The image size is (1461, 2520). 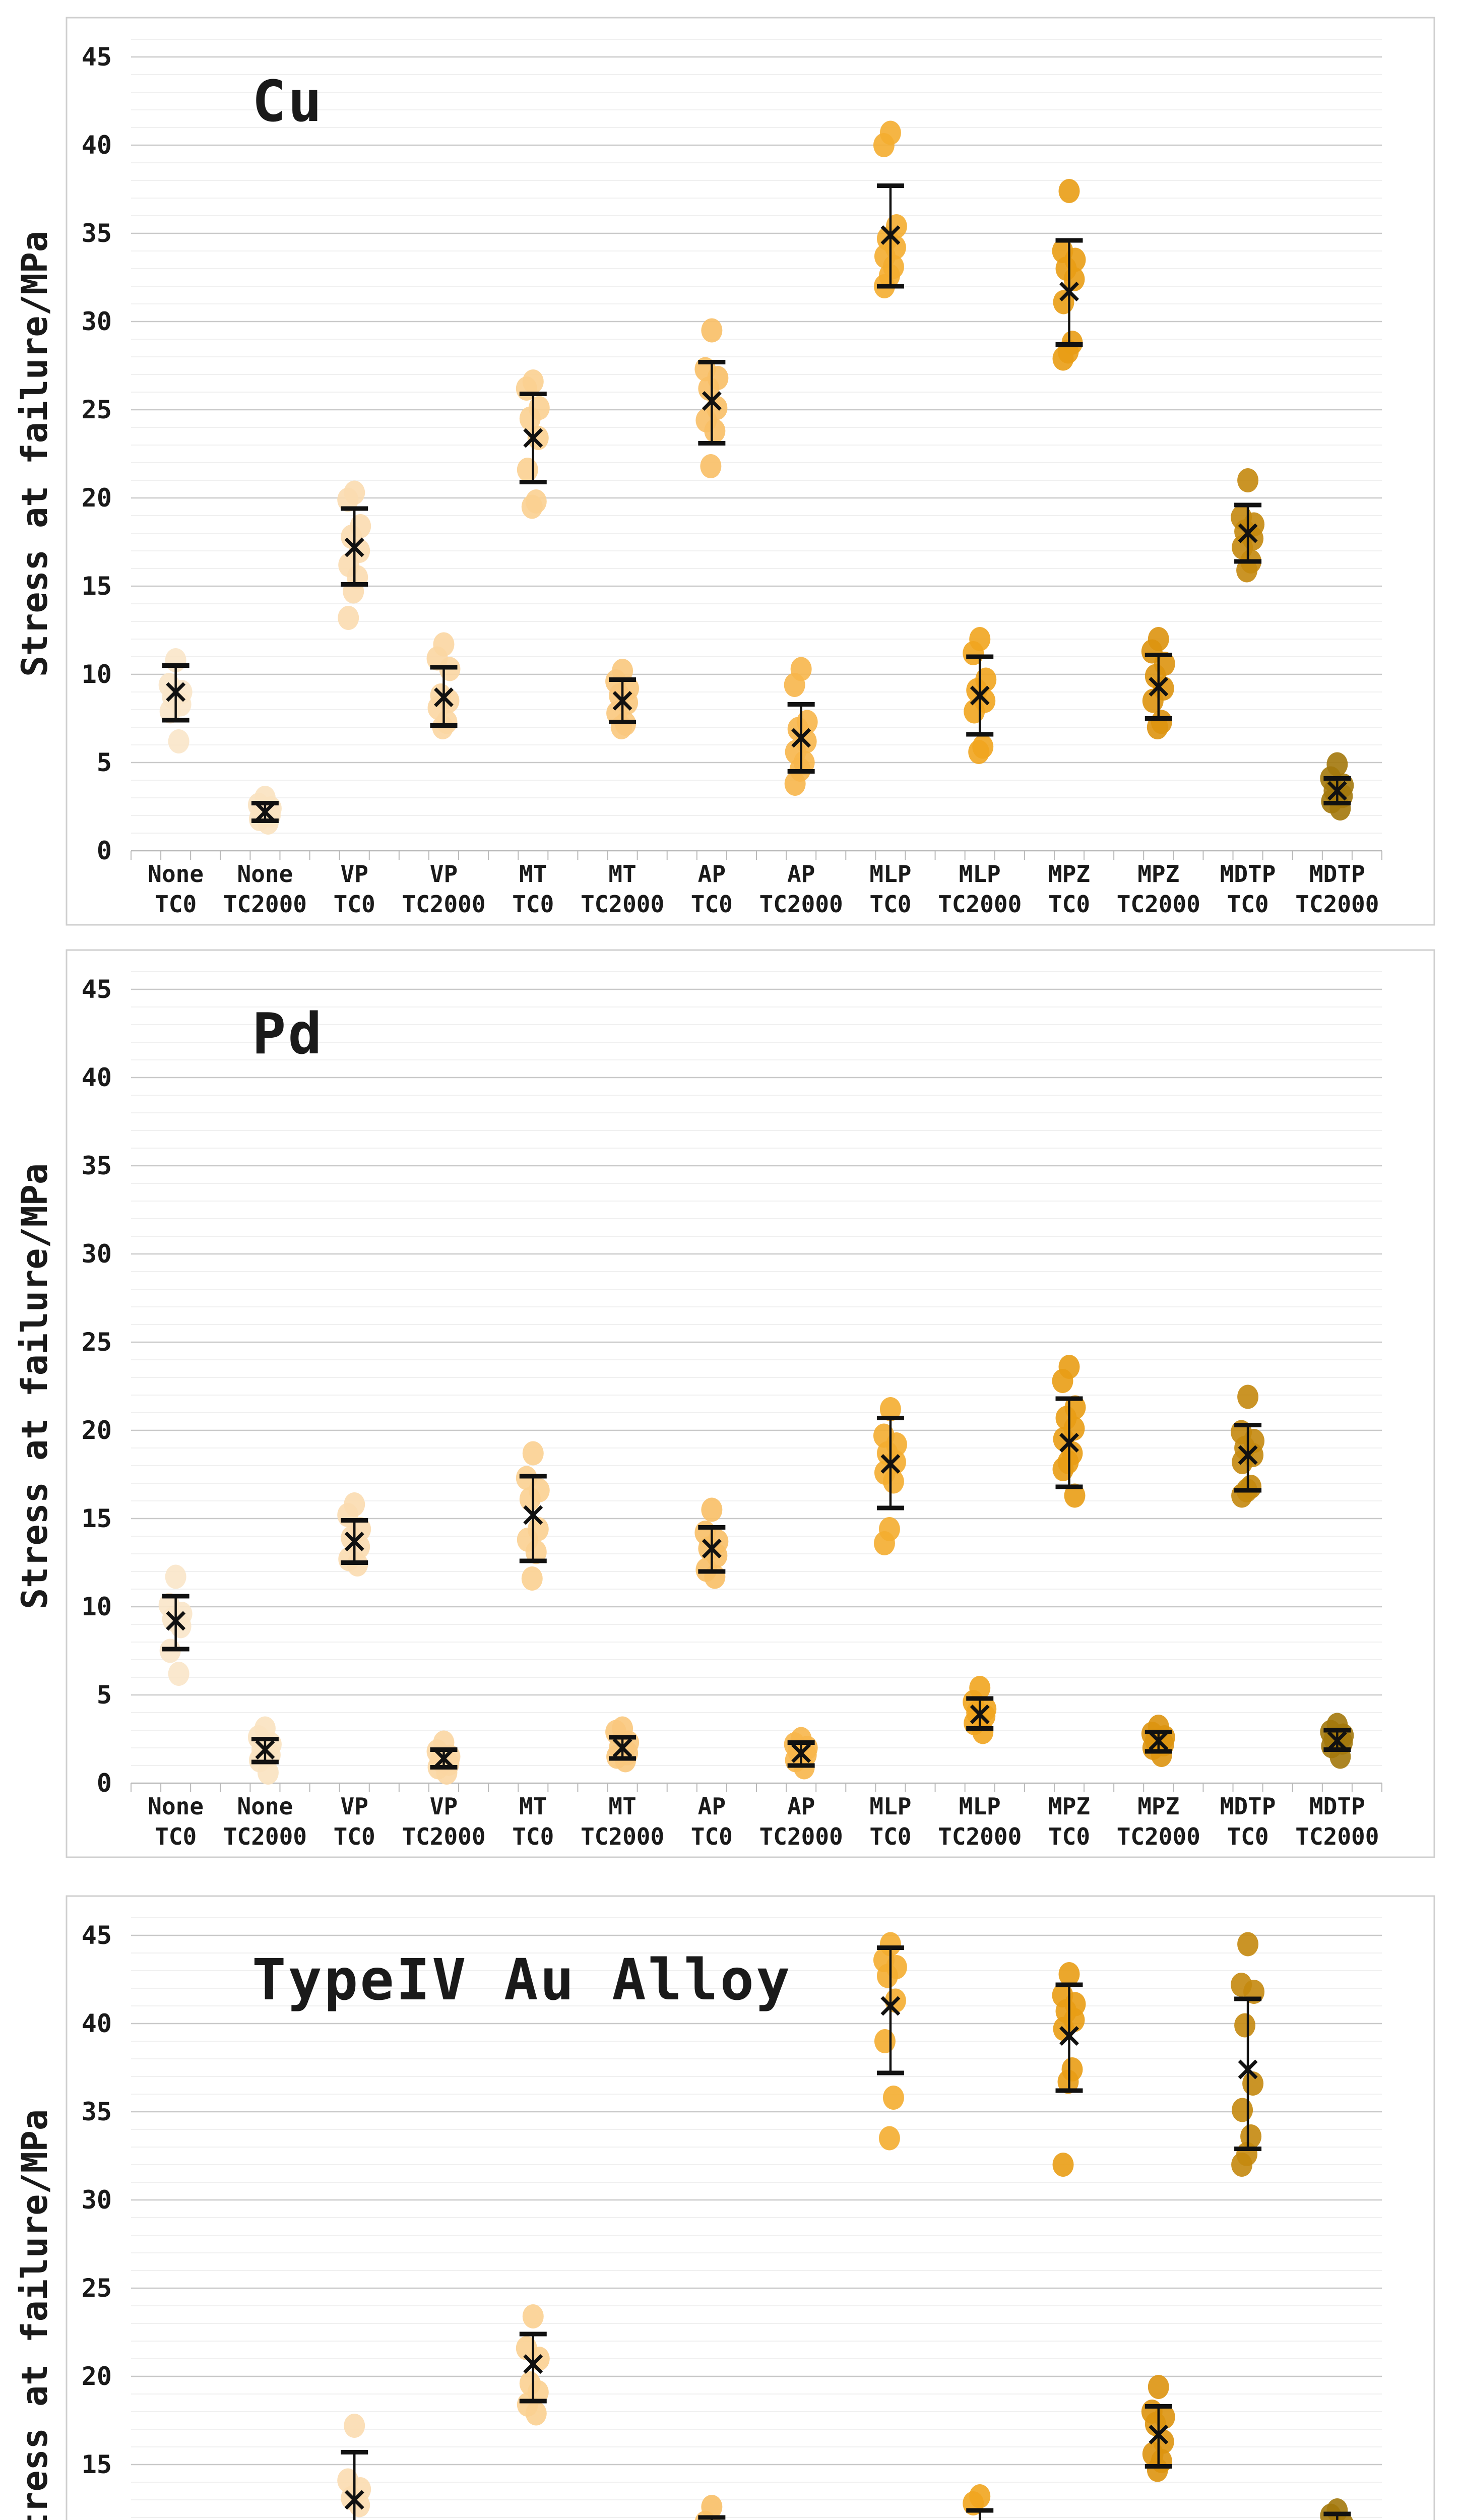 I want to click on y-tick-label: 15, so click(x=97, y=1518).